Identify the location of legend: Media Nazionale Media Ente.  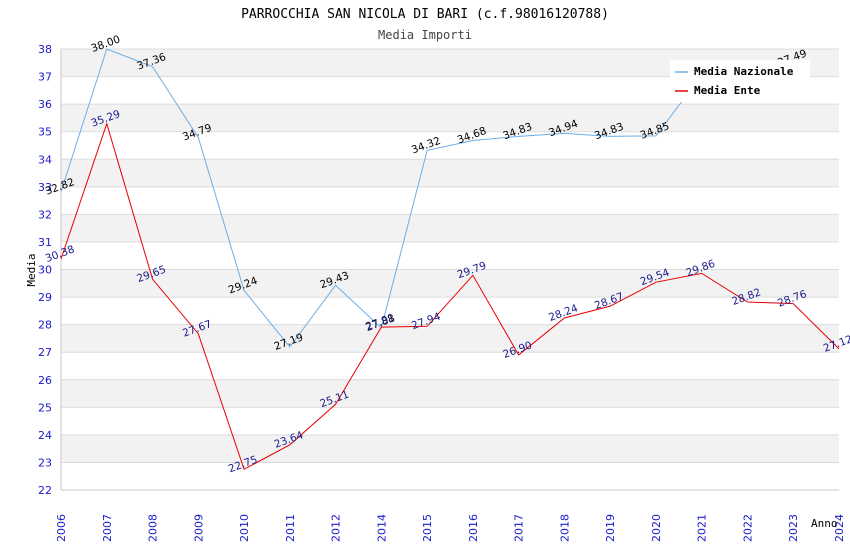
(740, 81).